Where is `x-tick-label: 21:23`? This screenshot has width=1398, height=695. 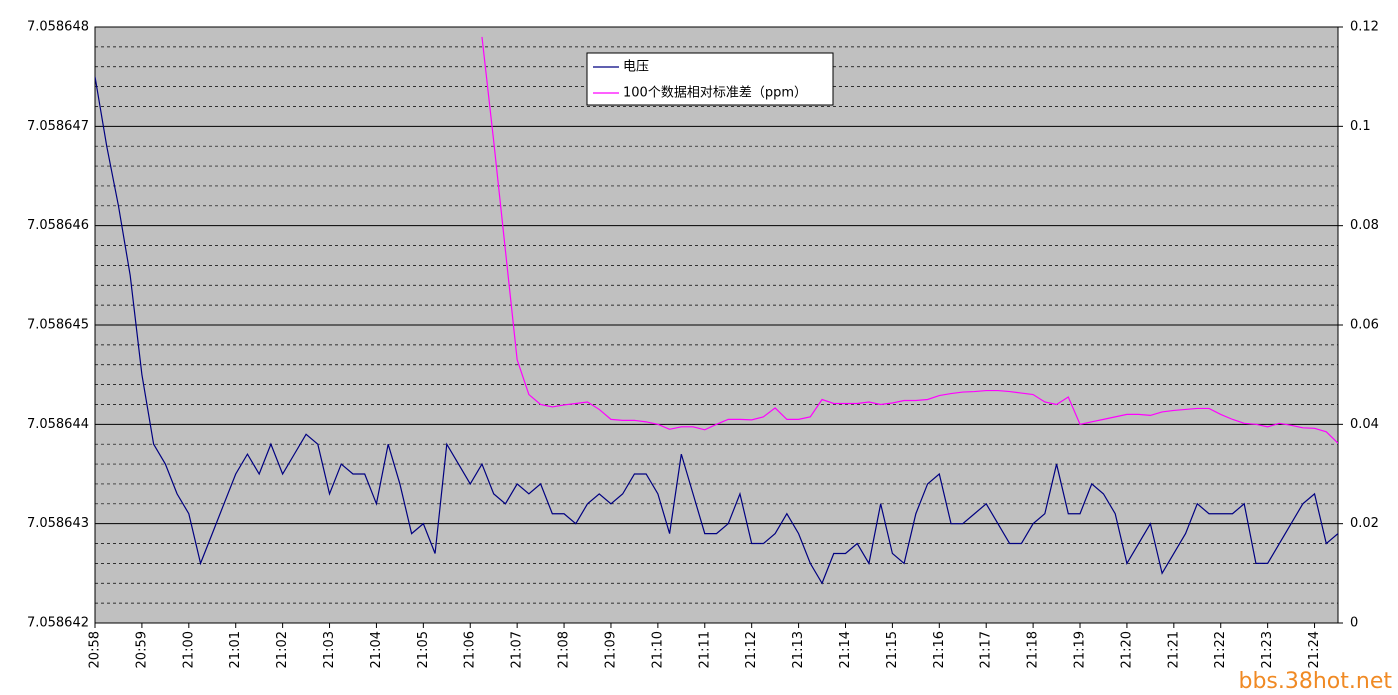 x-tick-label: 21:23 is located at coordinates (1267, 649).